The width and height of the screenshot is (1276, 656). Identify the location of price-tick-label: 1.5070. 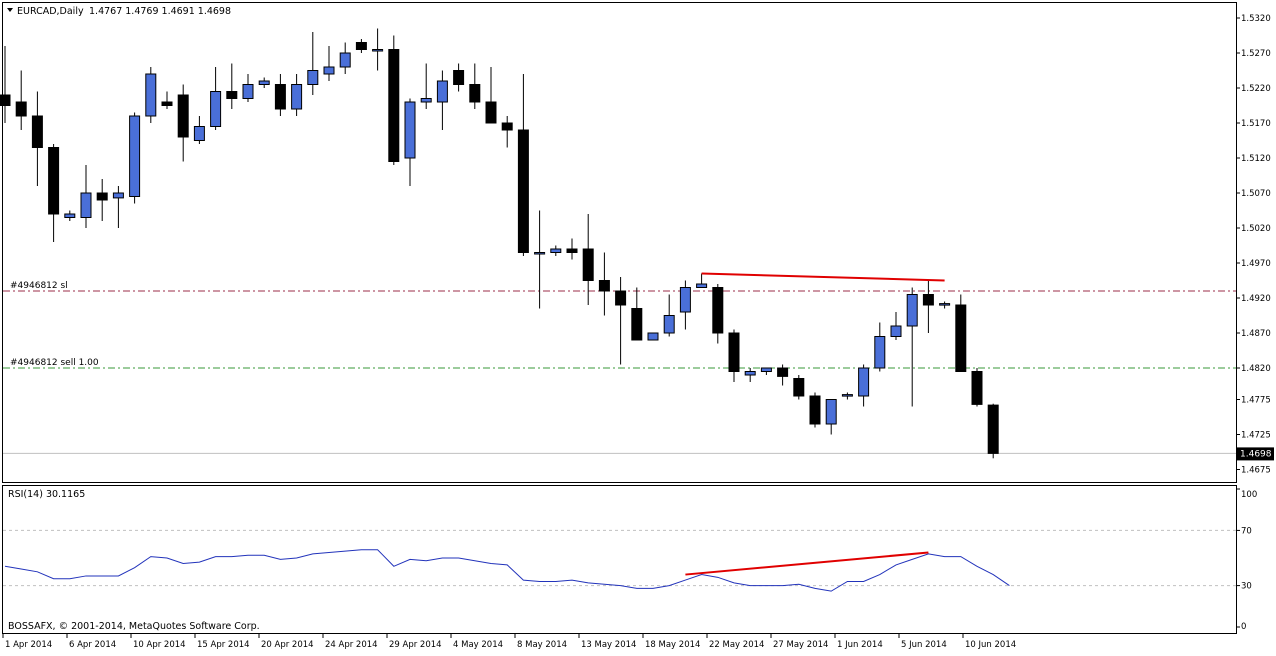
(1256, 194).